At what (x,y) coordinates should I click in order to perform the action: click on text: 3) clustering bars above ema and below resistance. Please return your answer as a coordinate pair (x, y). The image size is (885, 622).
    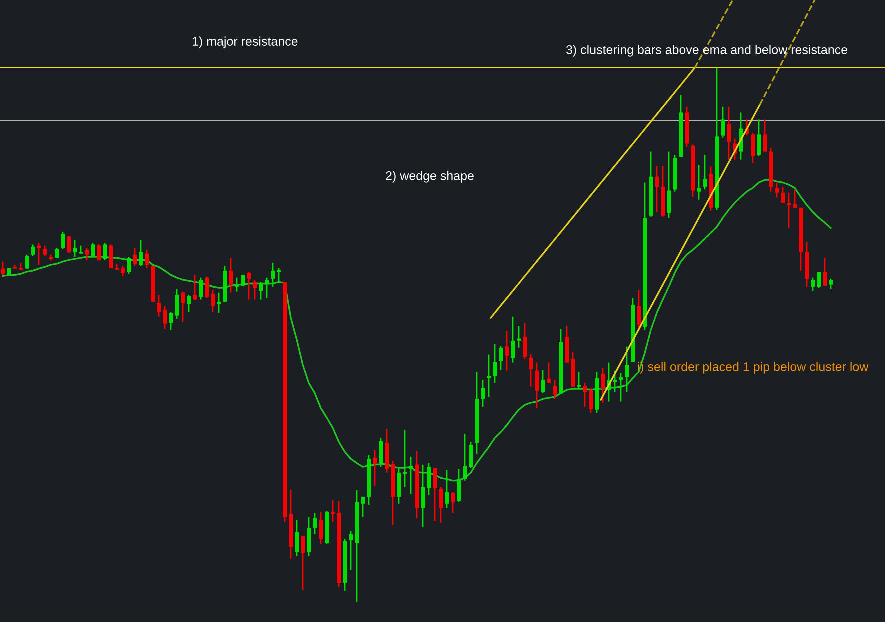
    Looking at the image, I should click on (707, 51).